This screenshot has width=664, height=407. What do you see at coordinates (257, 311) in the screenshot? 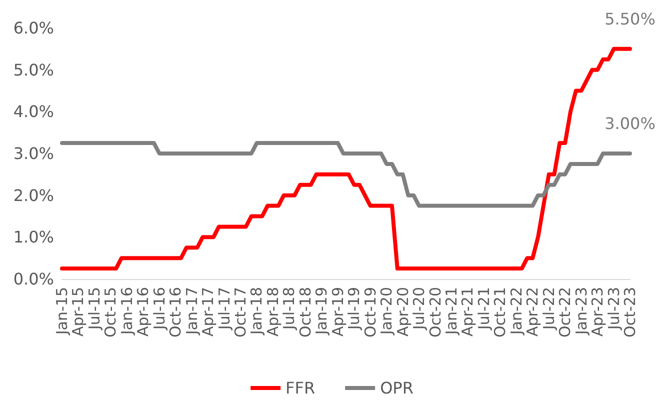
I see `x-tick-label: Jan-18` at bounding box center [257, 311].